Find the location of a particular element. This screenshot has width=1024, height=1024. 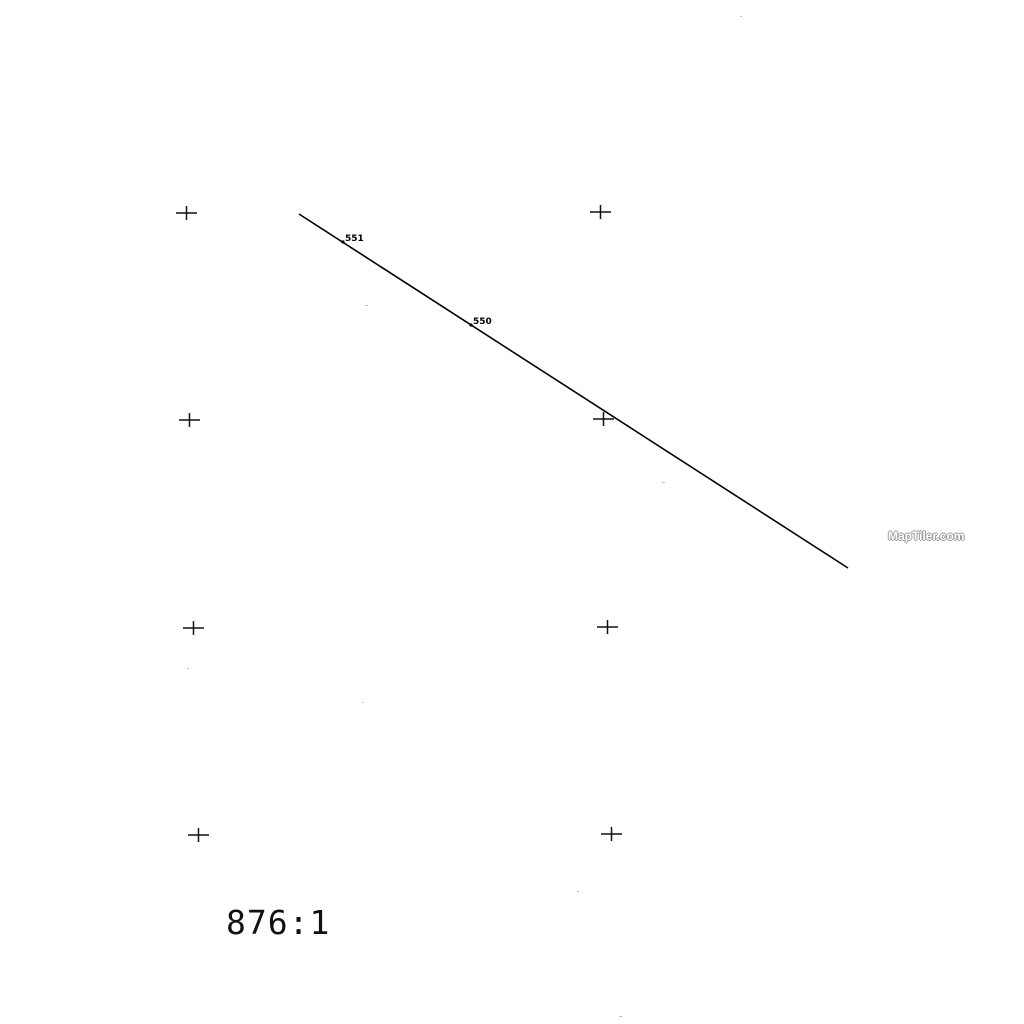

scale-ratio-label: 876:1 is located at coordinates (278, 922).